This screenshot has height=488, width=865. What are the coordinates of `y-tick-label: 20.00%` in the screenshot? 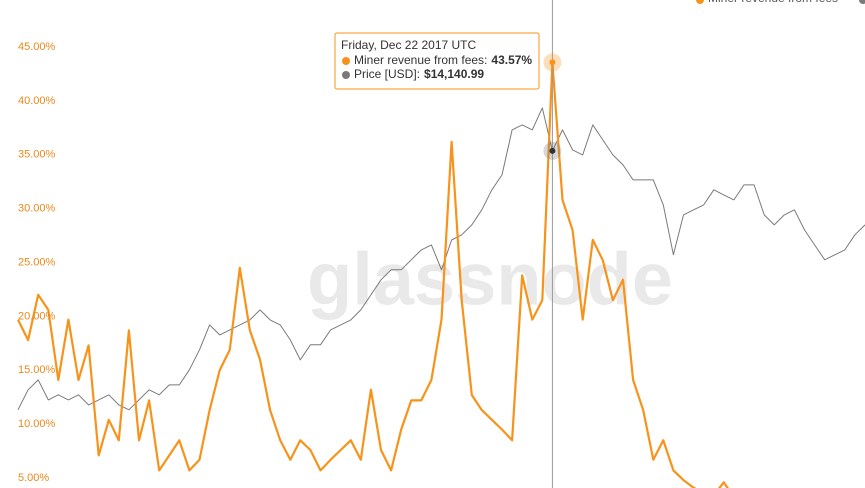 It's located at (37, 316).